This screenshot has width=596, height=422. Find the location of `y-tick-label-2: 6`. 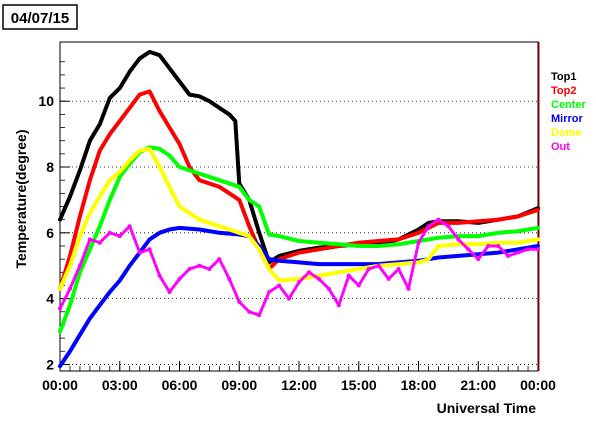

y-tick-label-2: 6 is located at coordinates (50, 233).